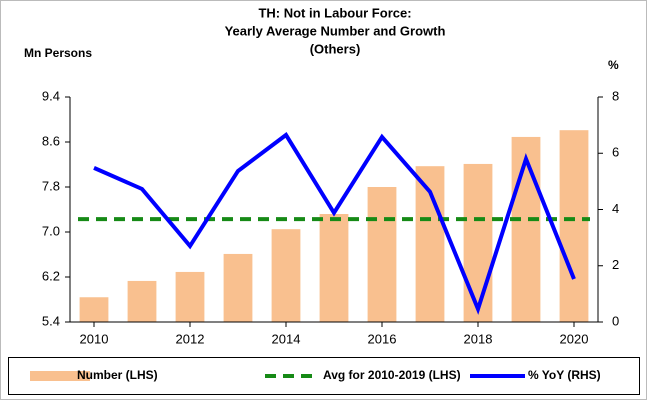 The image size is (649, 401). Describe the element at coordinates (615, 264) in the screenshot. I see `y2-tick-label: 2` at that location.